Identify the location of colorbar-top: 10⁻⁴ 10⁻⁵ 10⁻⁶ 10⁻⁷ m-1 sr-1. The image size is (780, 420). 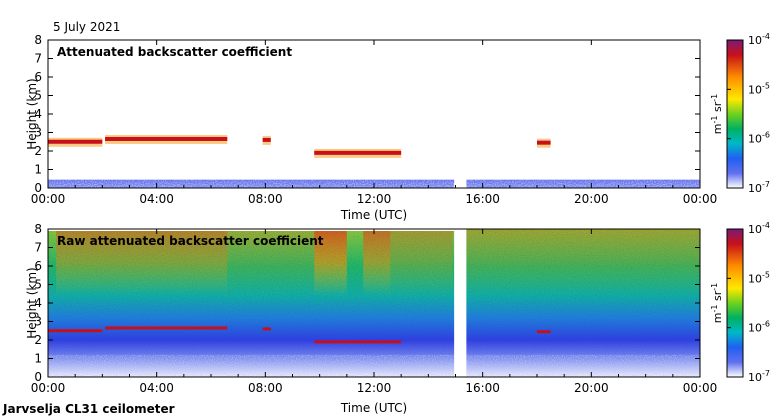
(740, 113).